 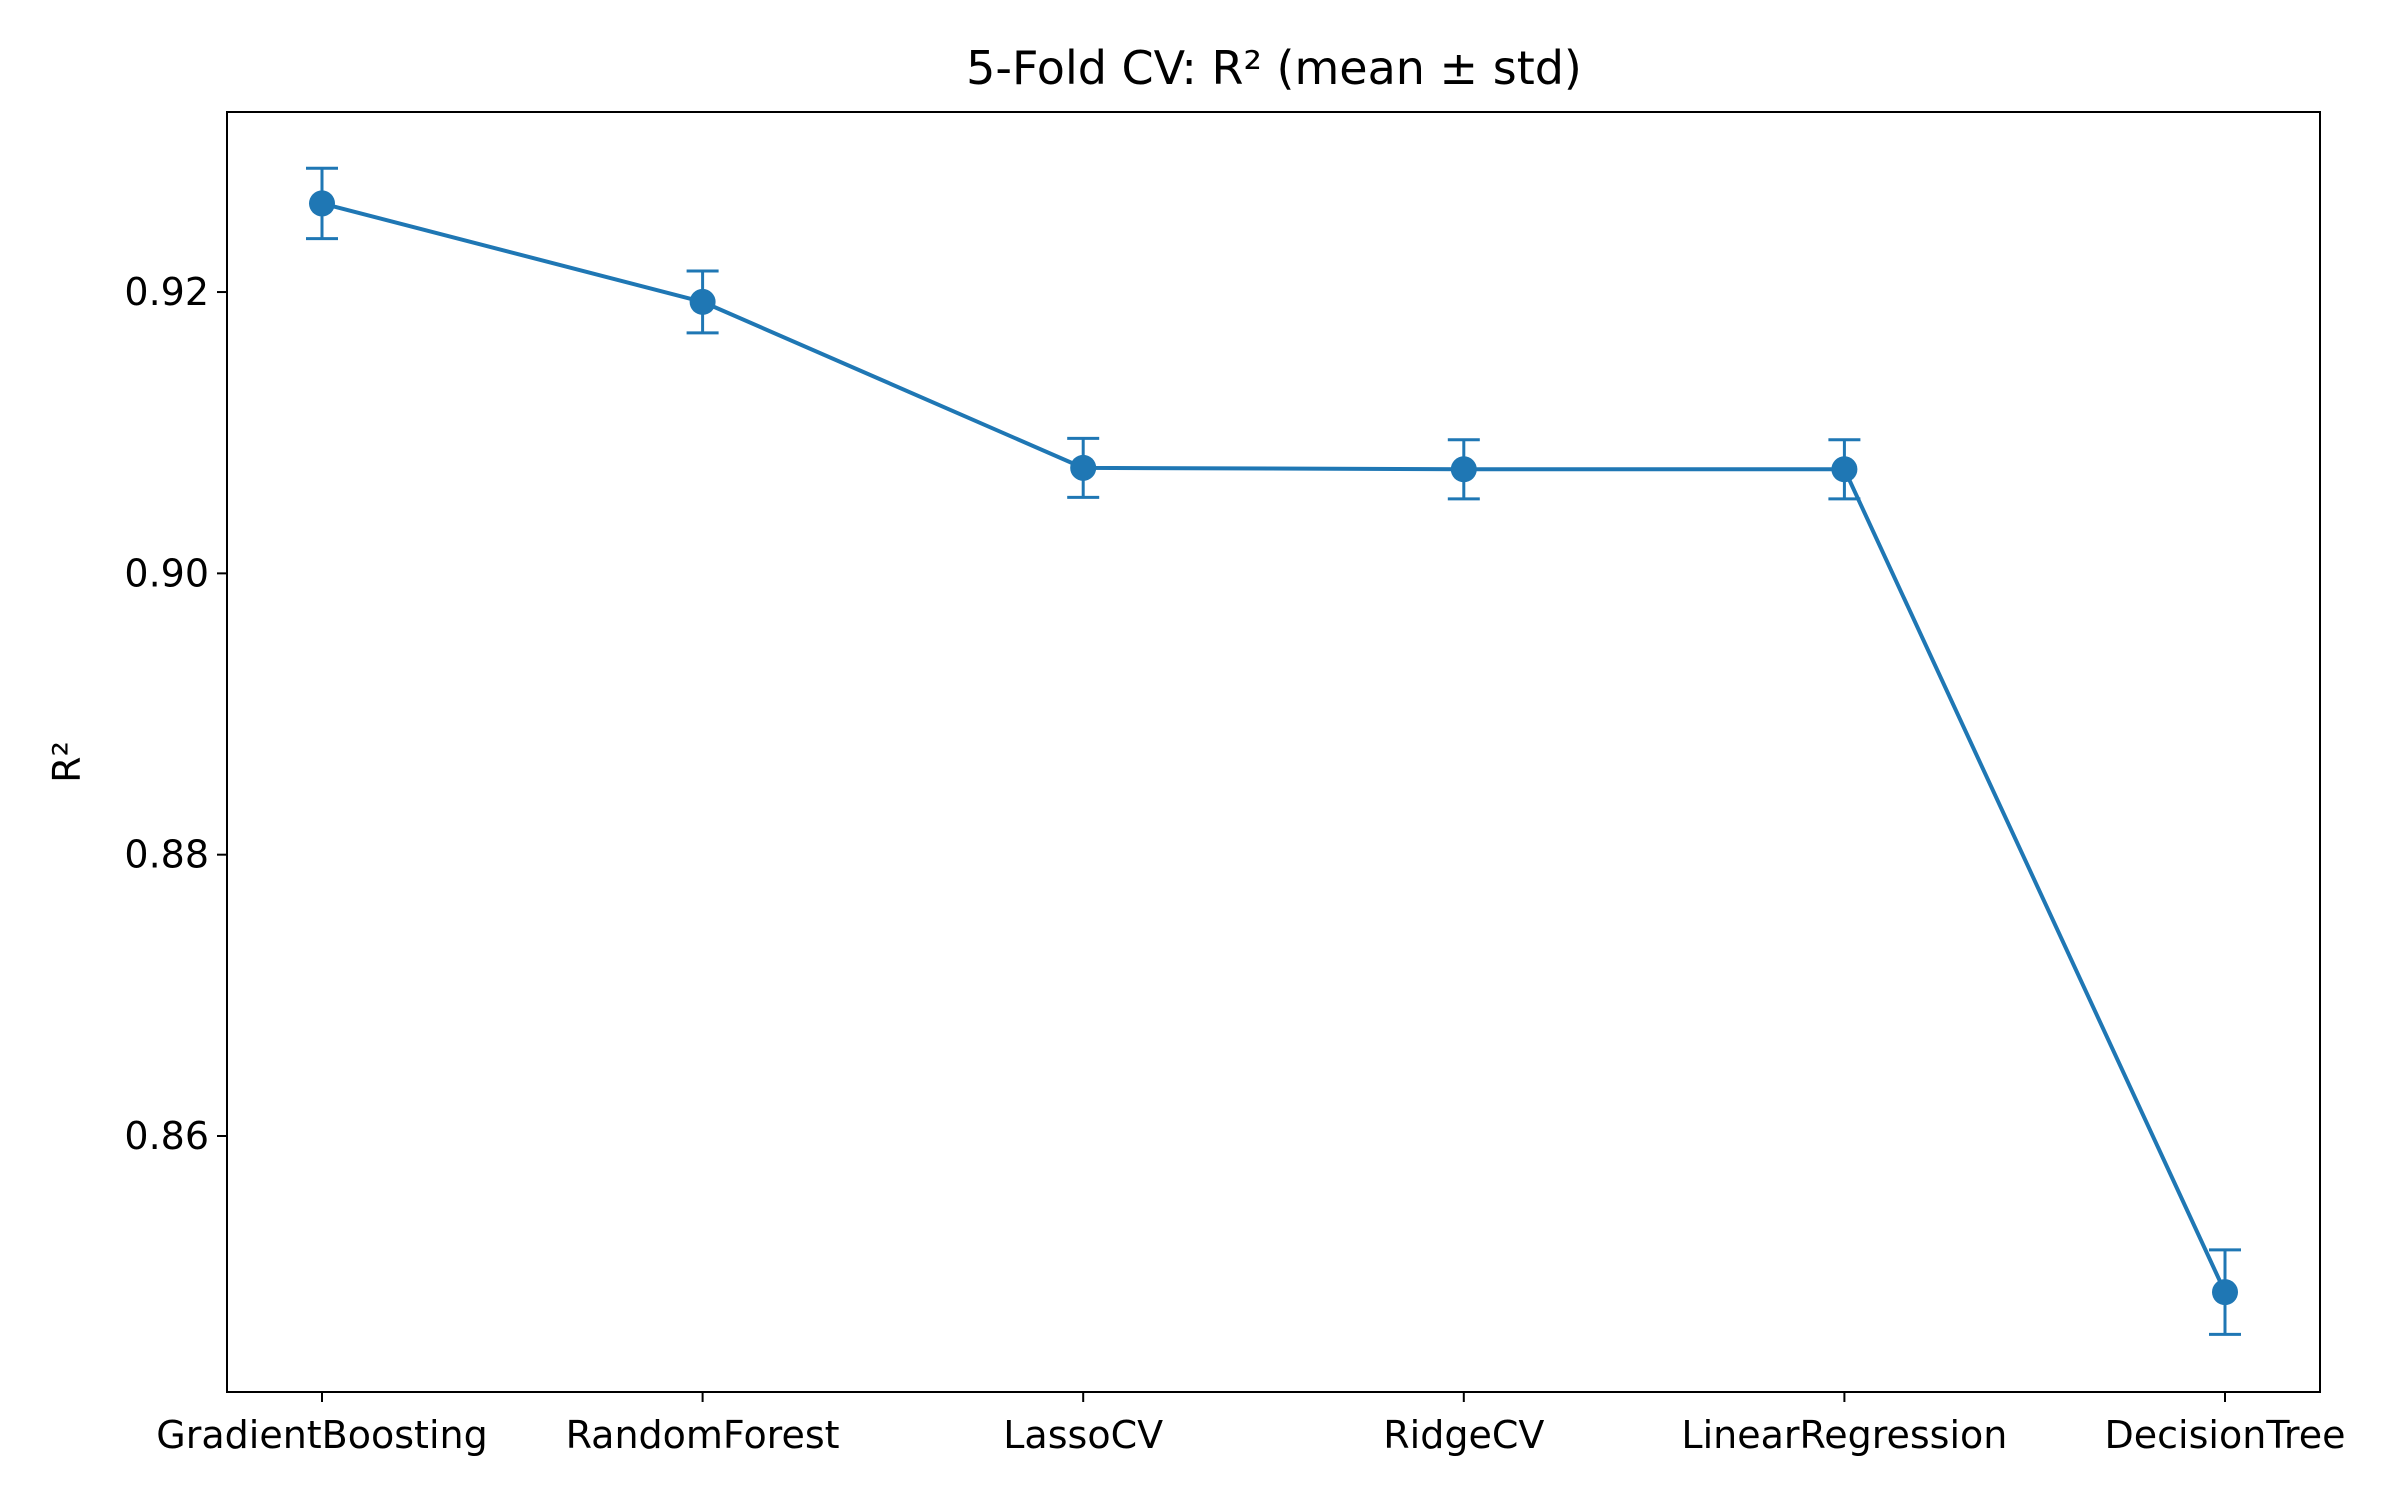 What do you see at coordinates (67, 762) in the screenshot?
I see `y-axis-label: R²` at bounding box center [67, 762].